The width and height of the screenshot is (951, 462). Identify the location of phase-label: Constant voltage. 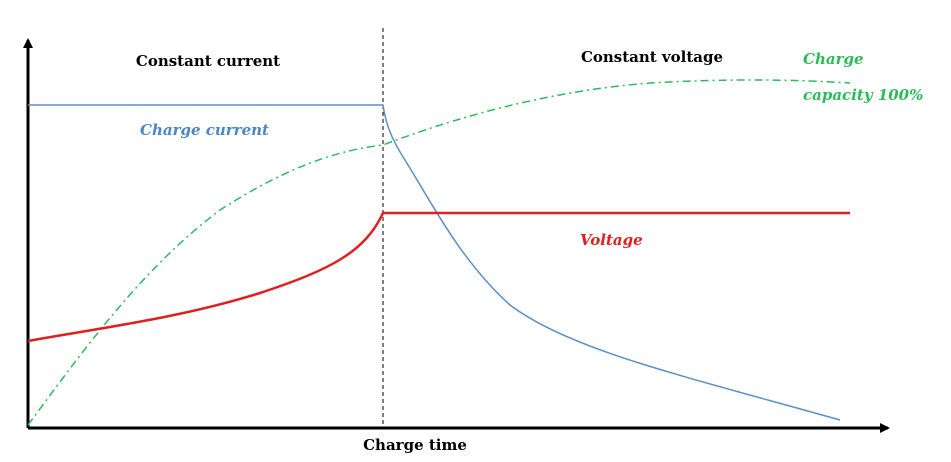
(652, 57).